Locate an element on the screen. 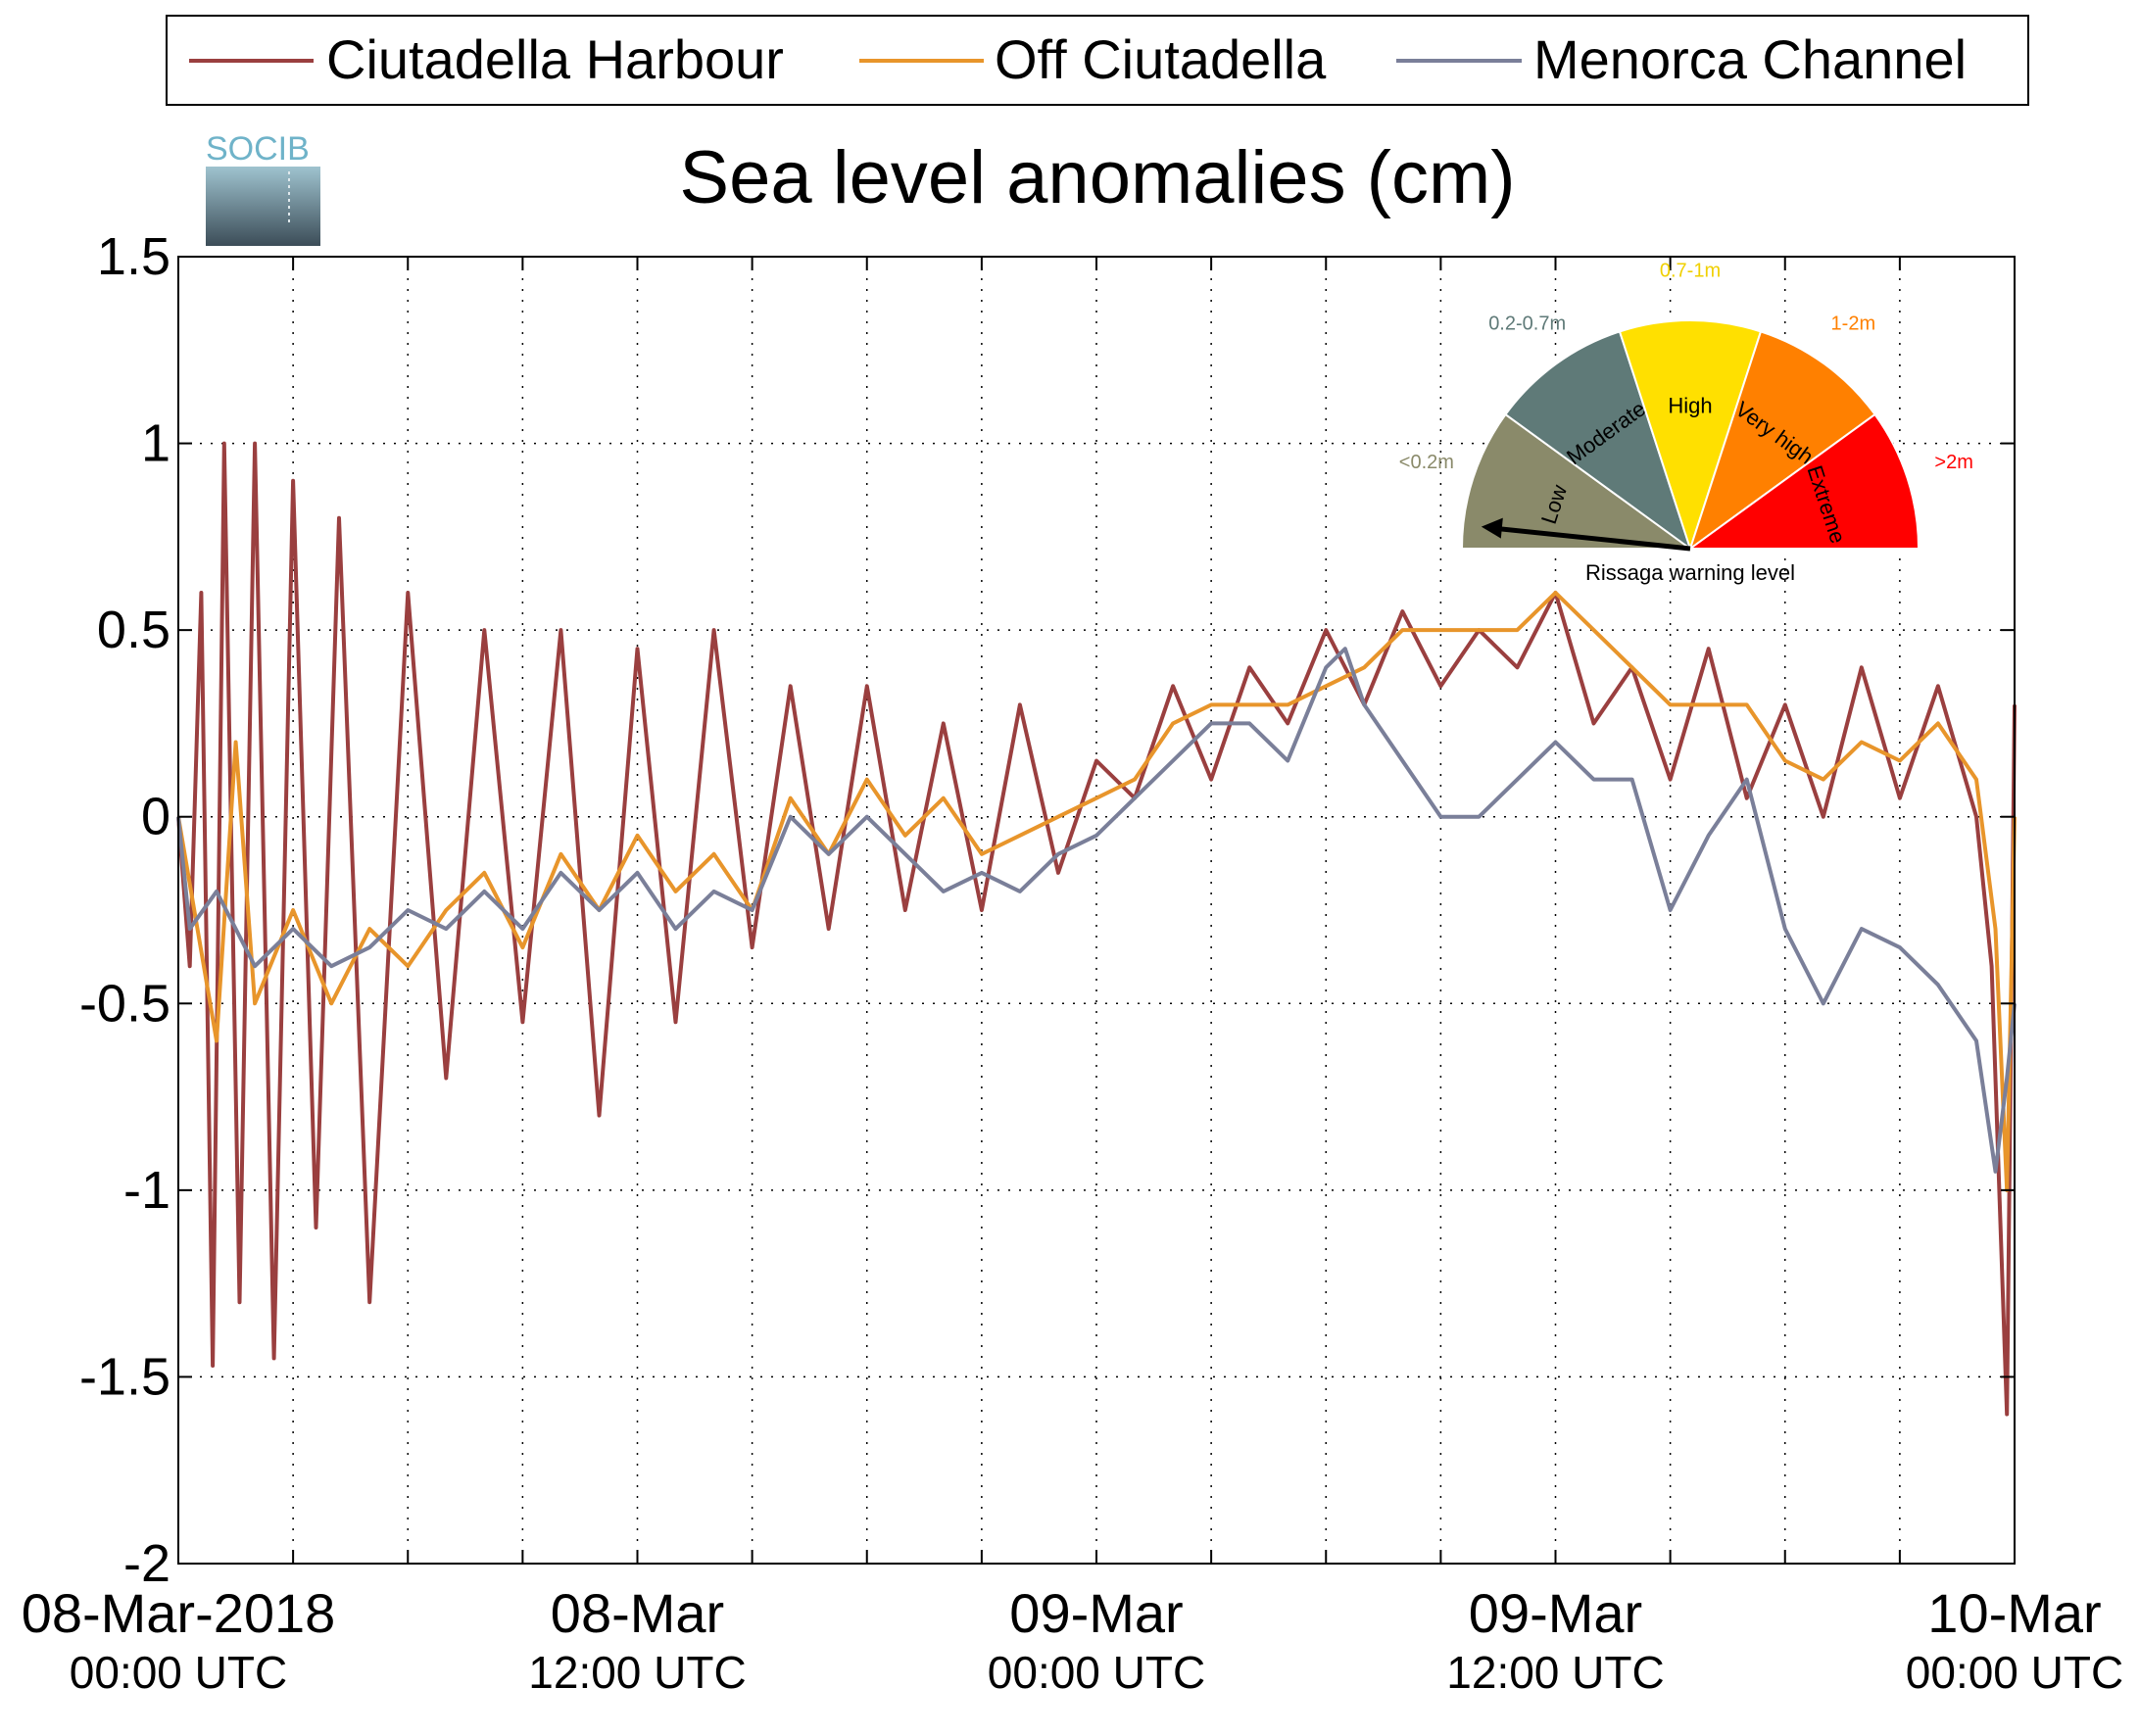 Image resolution: width=2139 pixels, height=1736 pixels. legend-label-ciutadella-harbour: Ciutadella Harbour is located at coordinates (555, 59).